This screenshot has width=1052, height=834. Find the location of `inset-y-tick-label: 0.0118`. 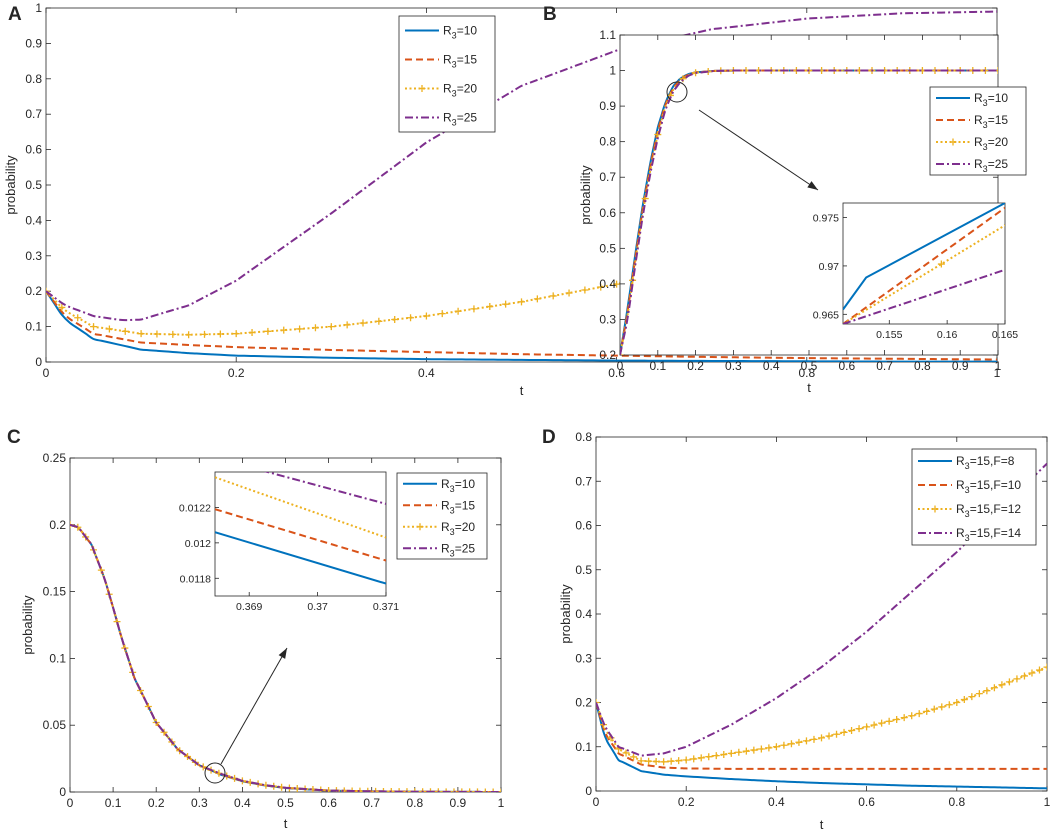

inset-y-tick-label: 0.0118 is located at coordinates (195, 579).